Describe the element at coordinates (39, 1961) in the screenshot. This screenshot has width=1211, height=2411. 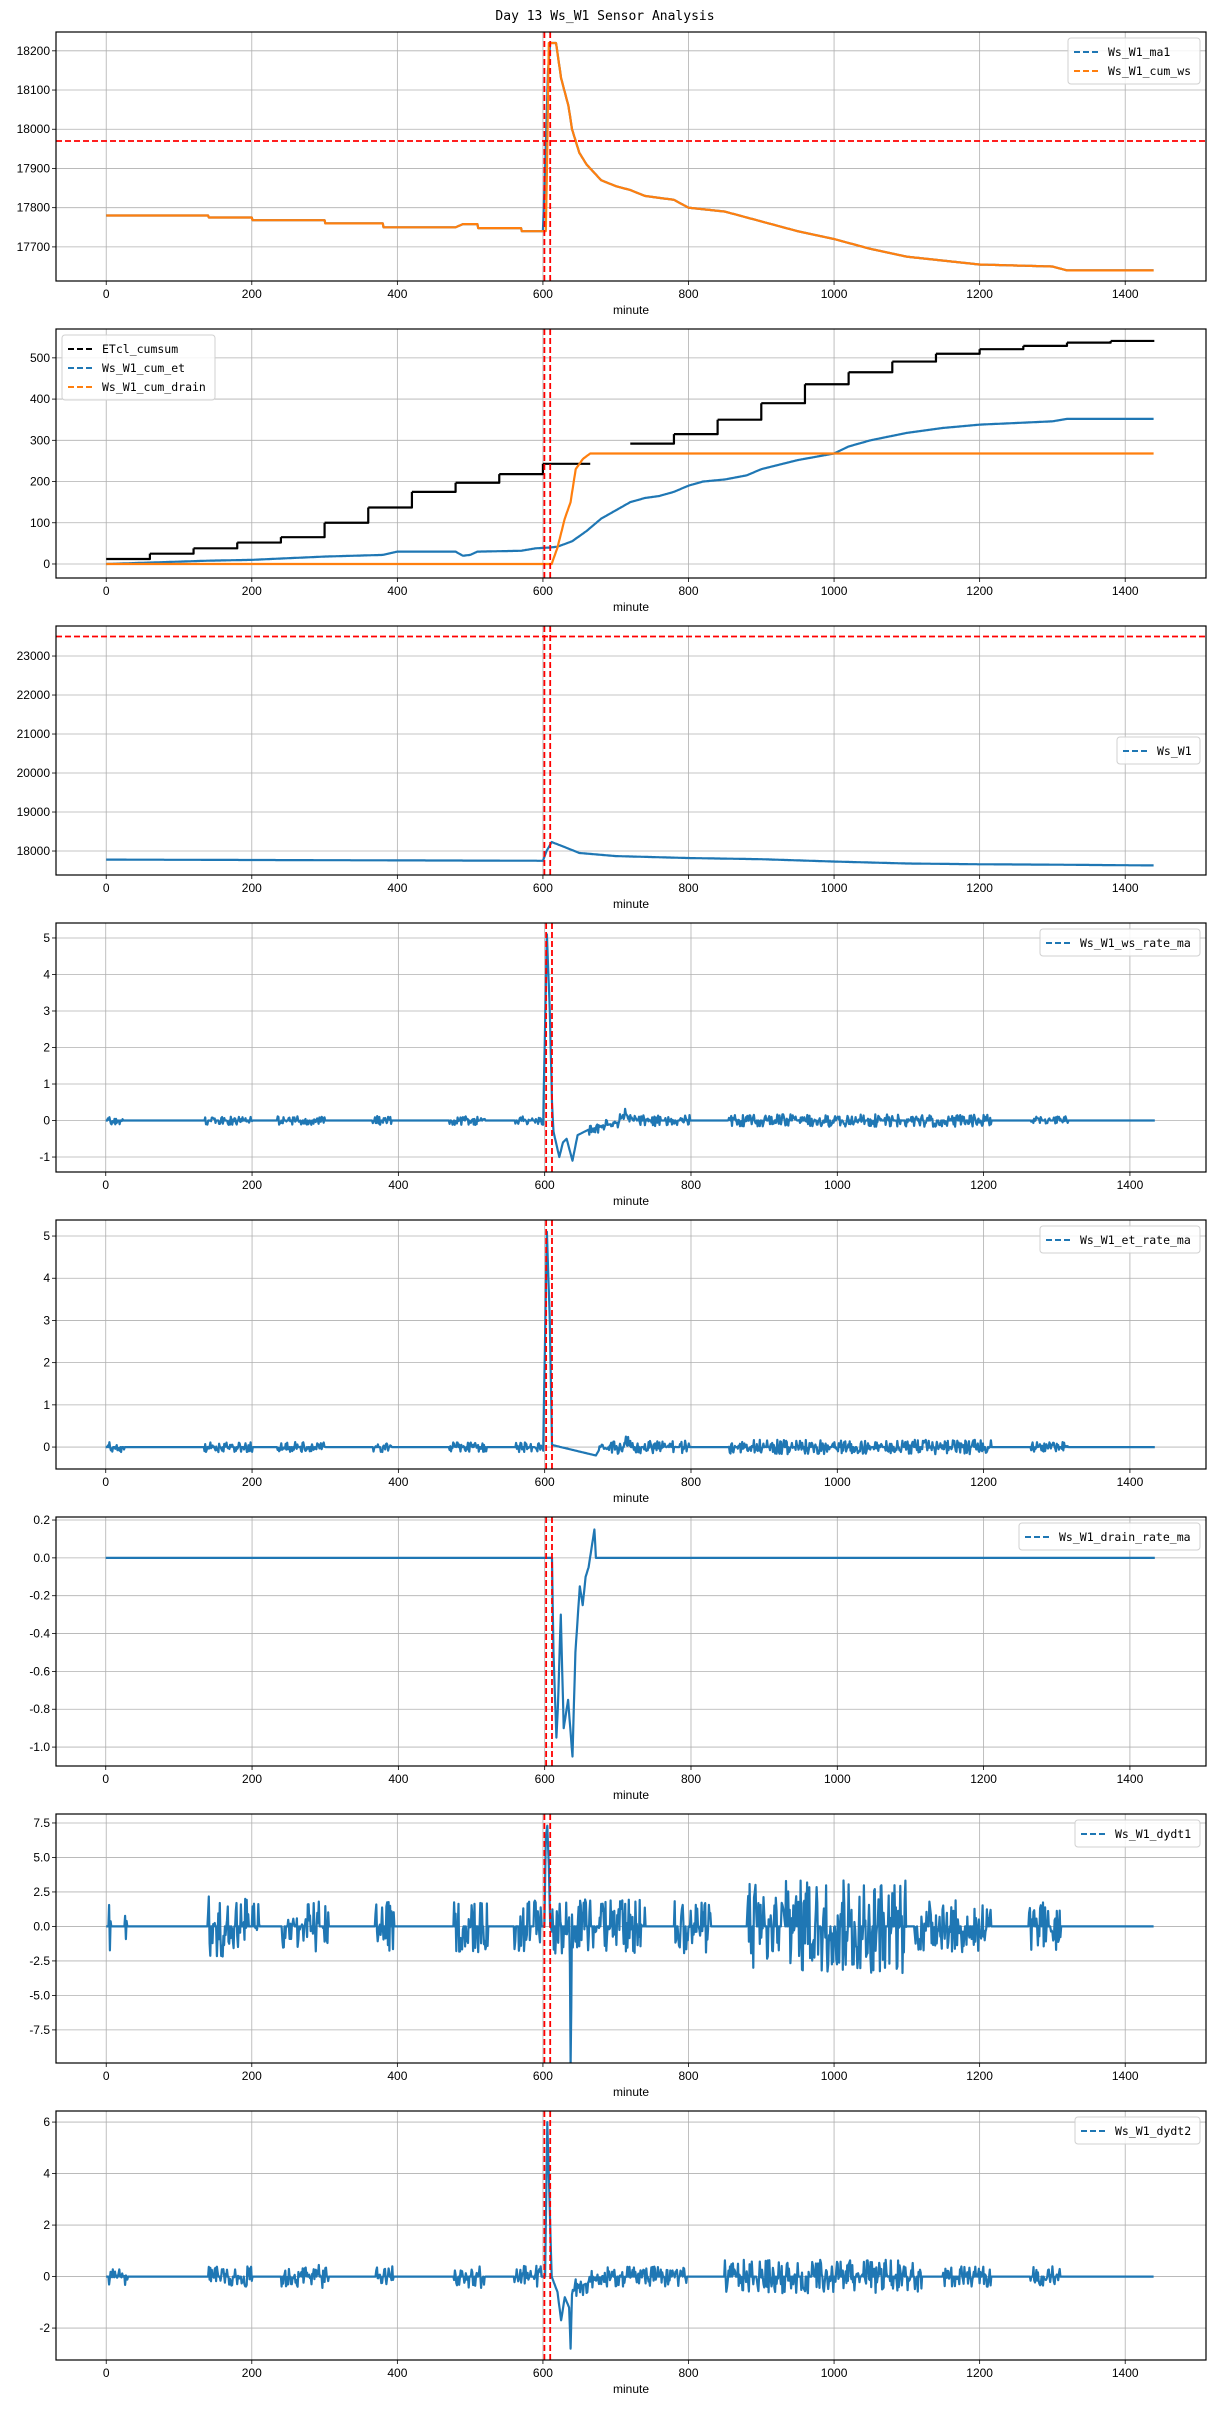
I see `y-tick-label: -2.5` at that location.